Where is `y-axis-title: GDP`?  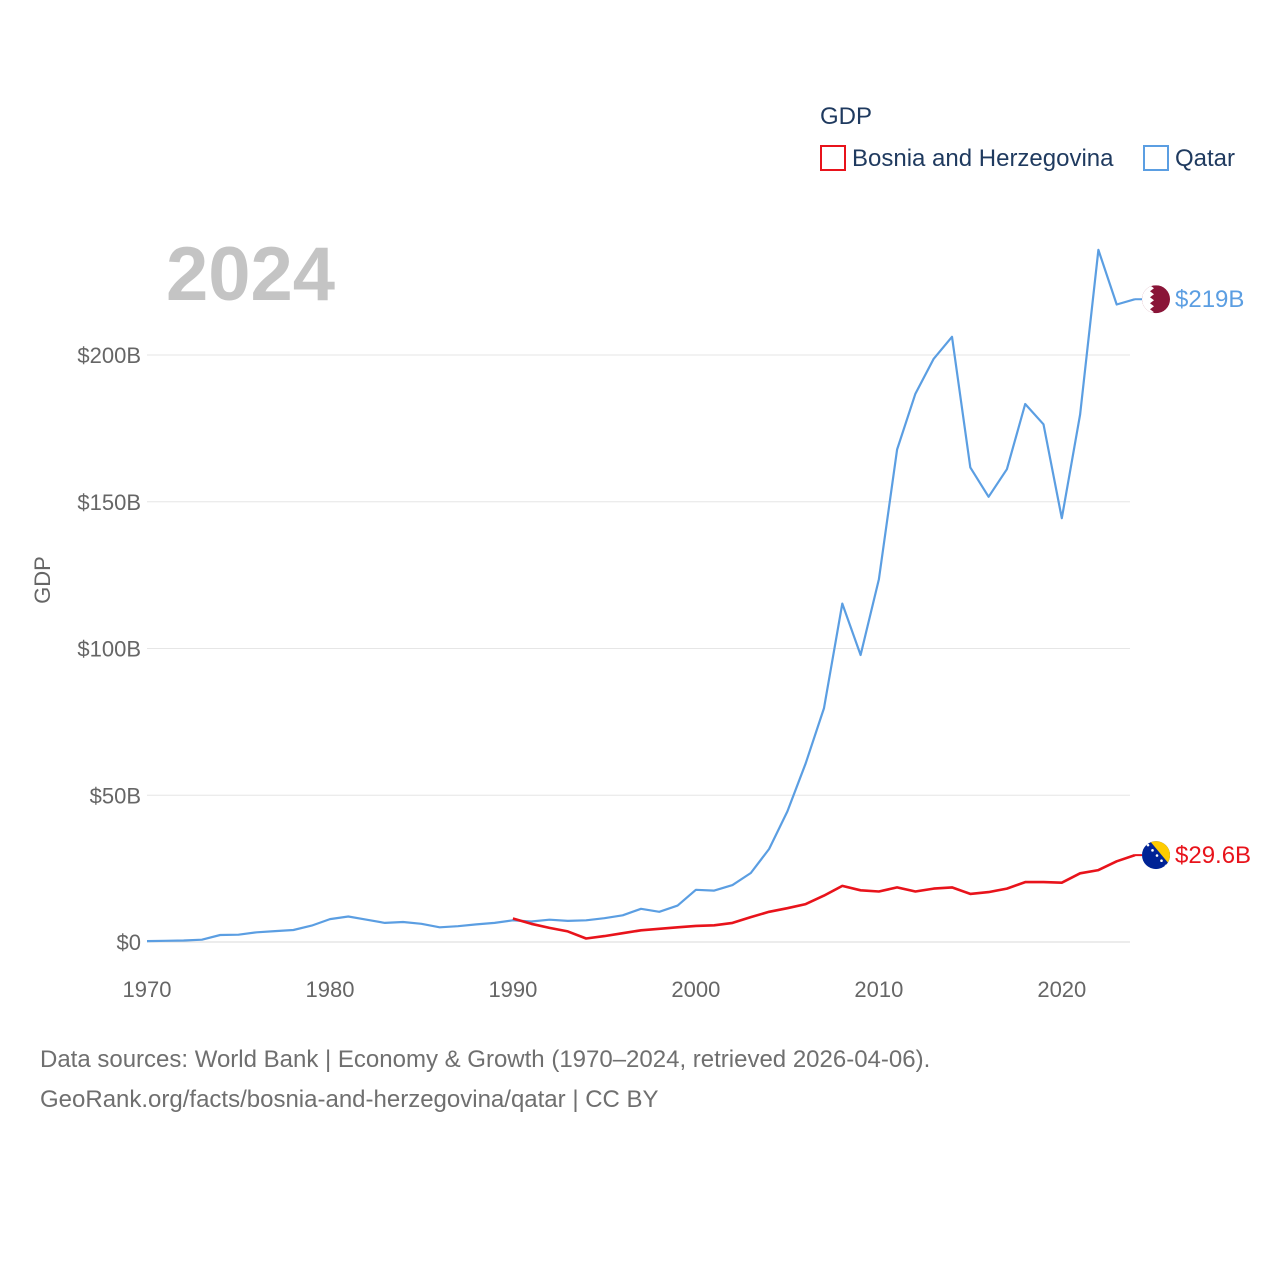
y-axis-title: GDP is located at coordinates (42, 580).